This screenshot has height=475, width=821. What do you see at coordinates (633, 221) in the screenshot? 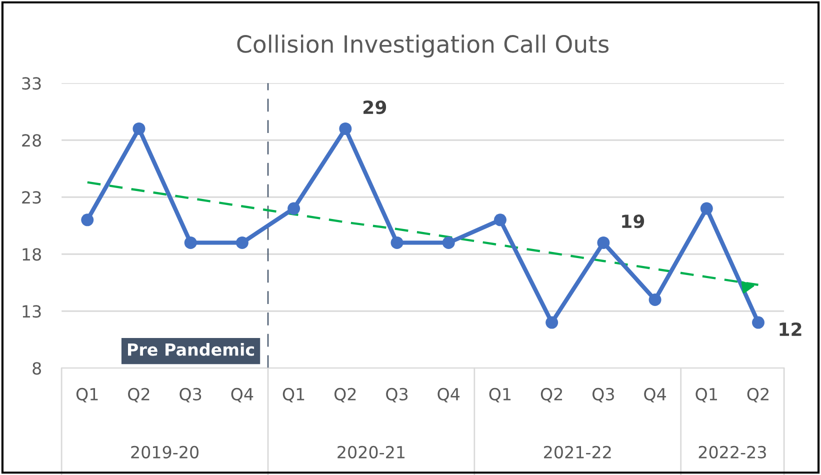
I see `data-label: 19` at bounding box center [633, 221].